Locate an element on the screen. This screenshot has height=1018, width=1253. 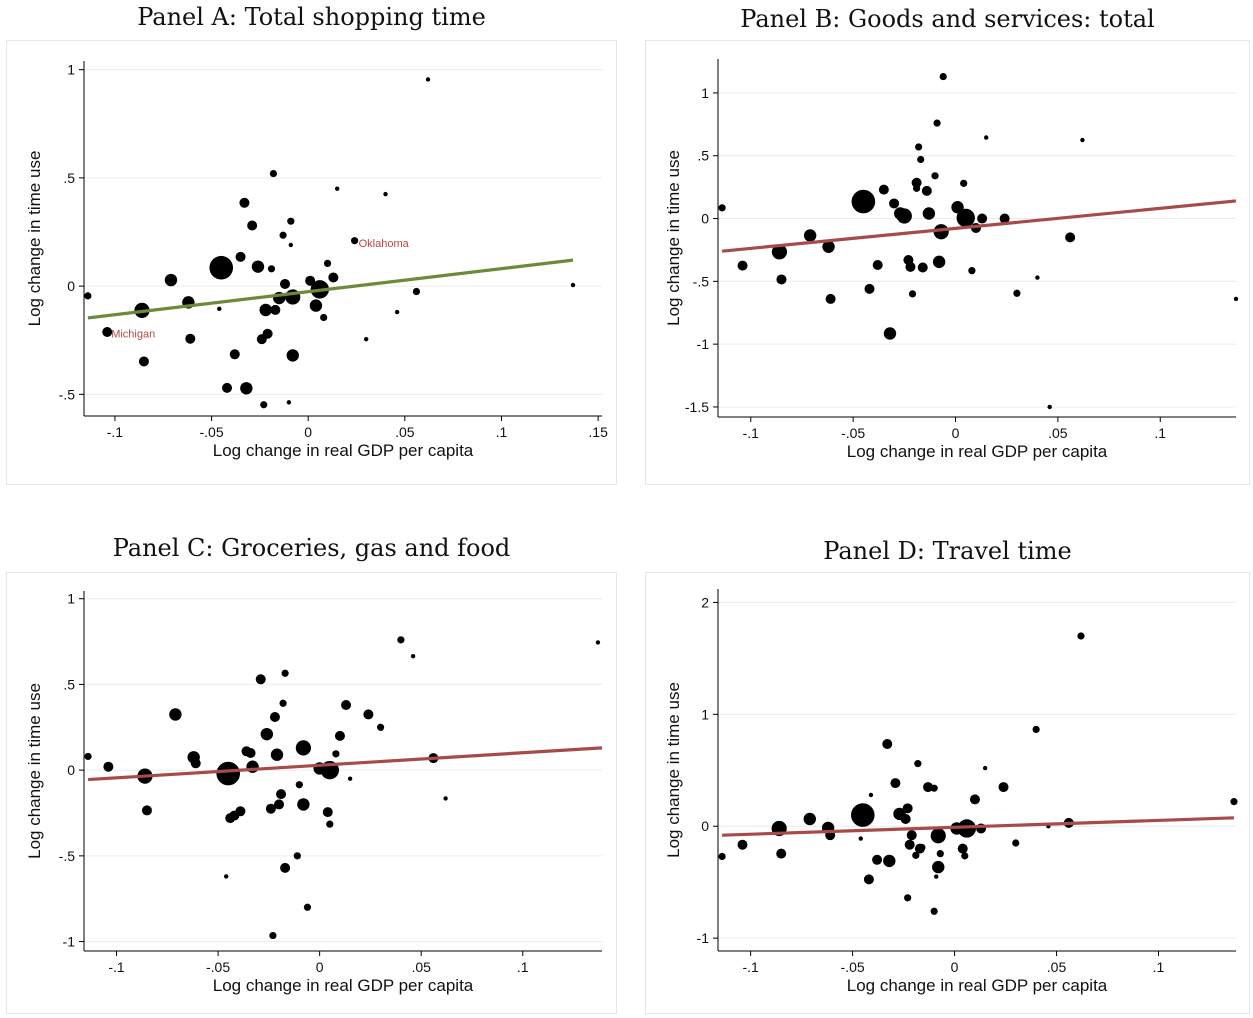
panel-title: Panel B: Goods and services: total is located at coordinates (947, 19).